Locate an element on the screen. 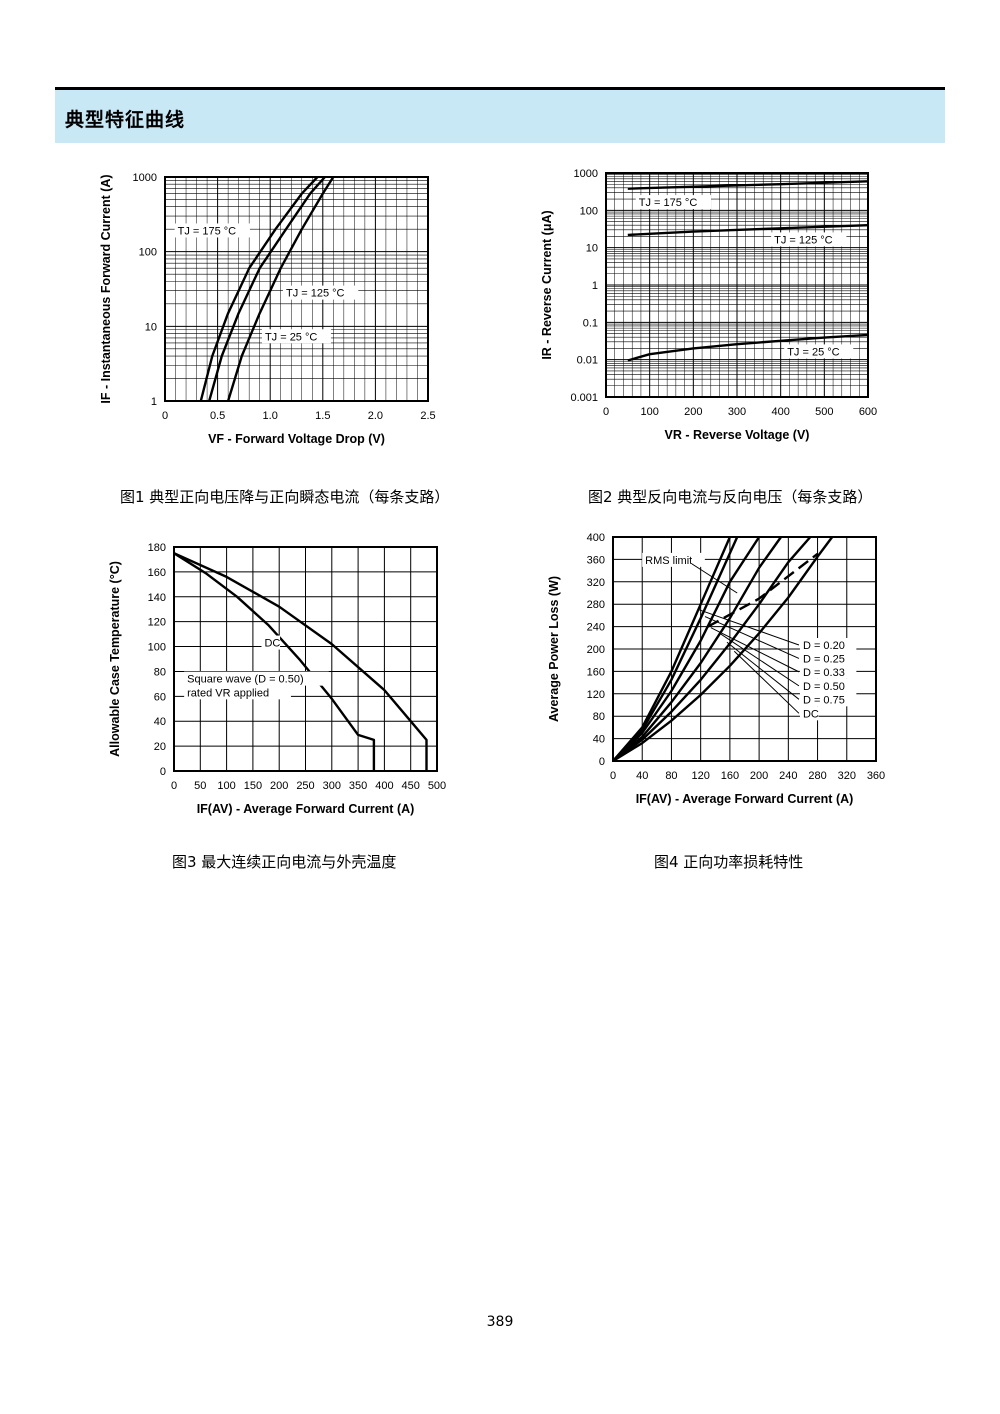 The height and width of the screenshot is (1414, 1000). x-tick-label: 400 is located at coordinates (780, 412).